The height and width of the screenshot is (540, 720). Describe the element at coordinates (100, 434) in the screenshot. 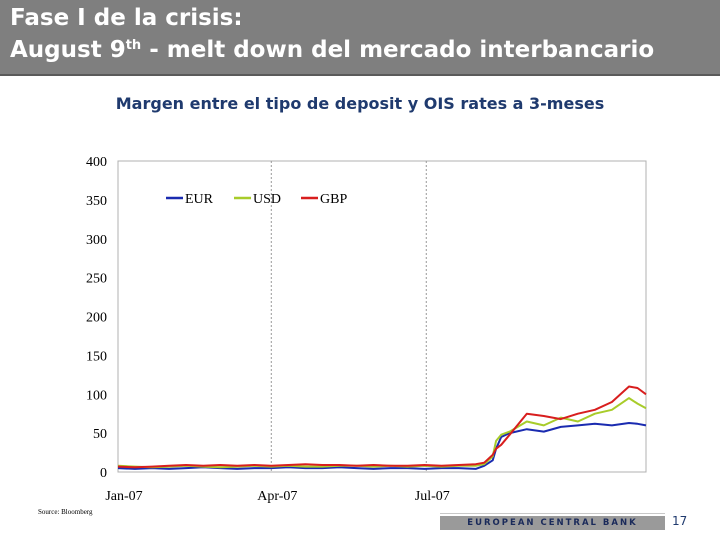

I see `y-tick-label: 50` at that location.